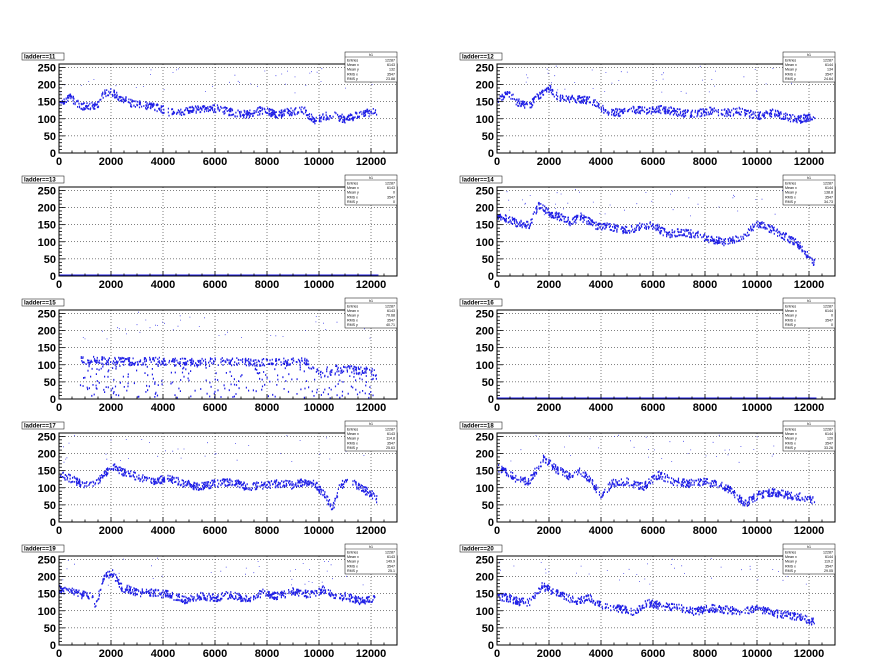 This screenshot has height=672, width=896. I want to click on stats-value: 3547, so click(829, 74).